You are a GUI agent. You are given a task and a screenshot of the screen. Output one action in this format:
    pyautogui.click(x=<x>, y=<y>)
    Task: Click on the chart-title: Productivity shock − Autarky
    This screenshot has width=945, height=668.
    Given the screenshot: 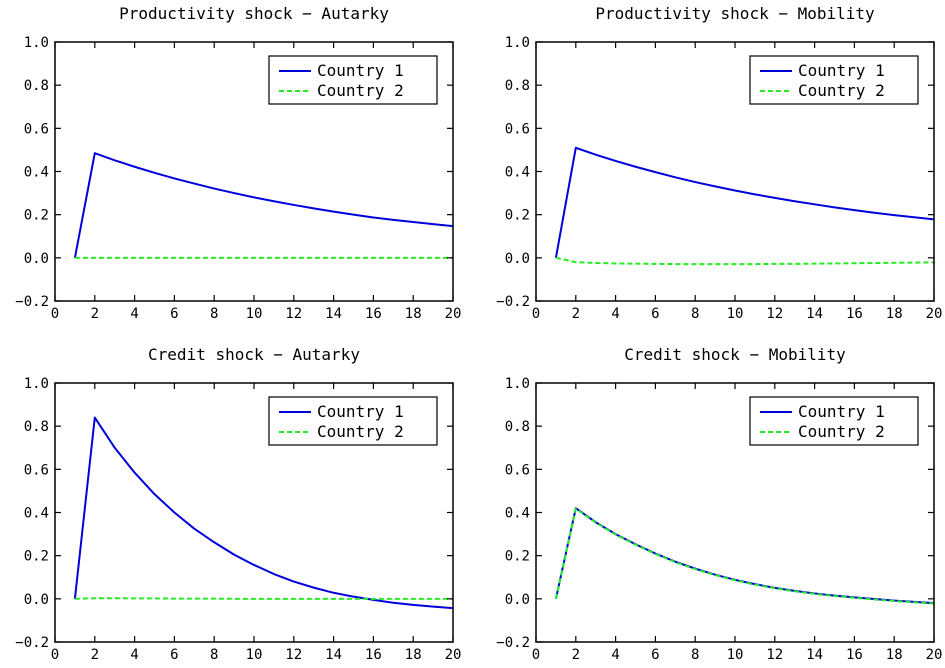 What is the action you would take?
    pyautogui.click(x=254, y=13)
    